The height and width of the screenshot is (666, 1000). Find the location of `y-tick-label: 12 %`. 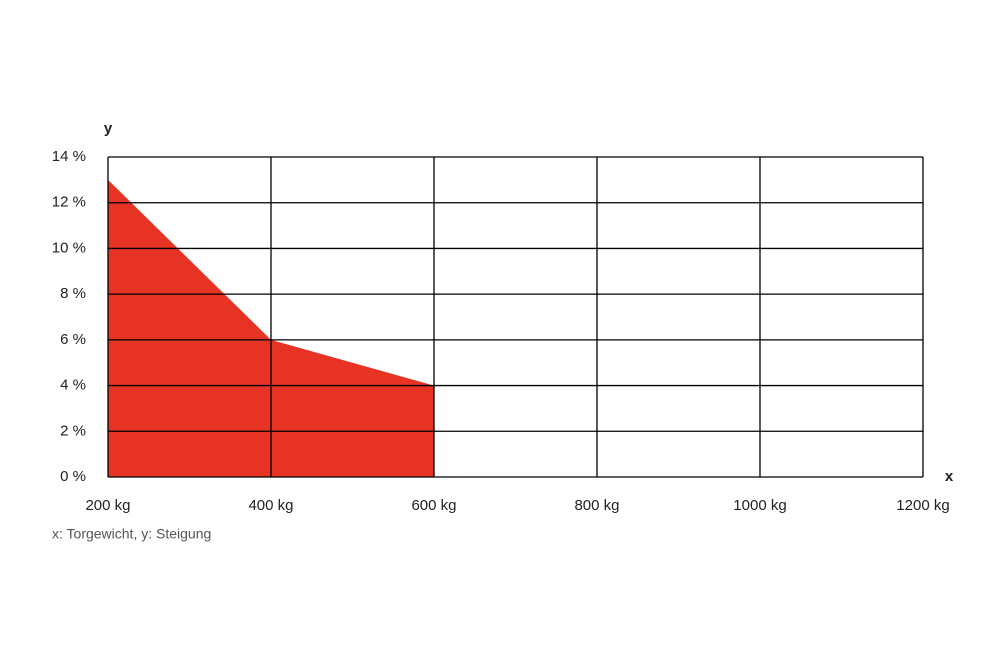

y-tick-label: 12 % is located at coordinates (69, 202).